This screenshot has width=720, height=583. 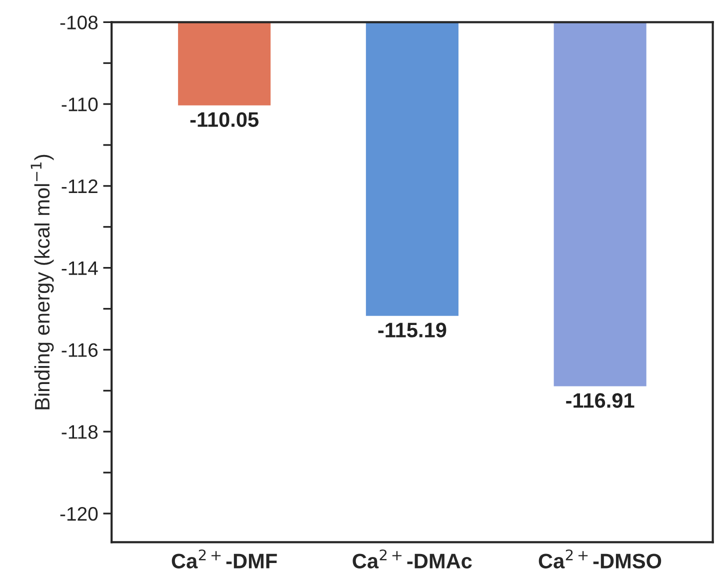 I want to click on y-tick-label: -110, so click(x=80, y=105).